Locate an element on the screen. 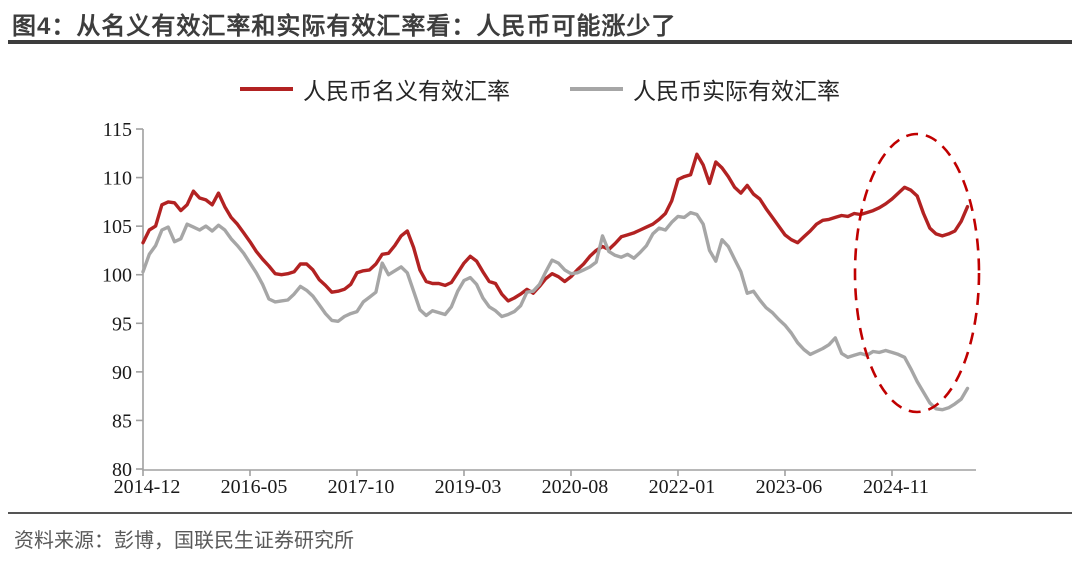 Image resolution: width=1080 pixels, height=566 pixels. x-tick-label: 2019-03 is located at coordinates (468, 487).